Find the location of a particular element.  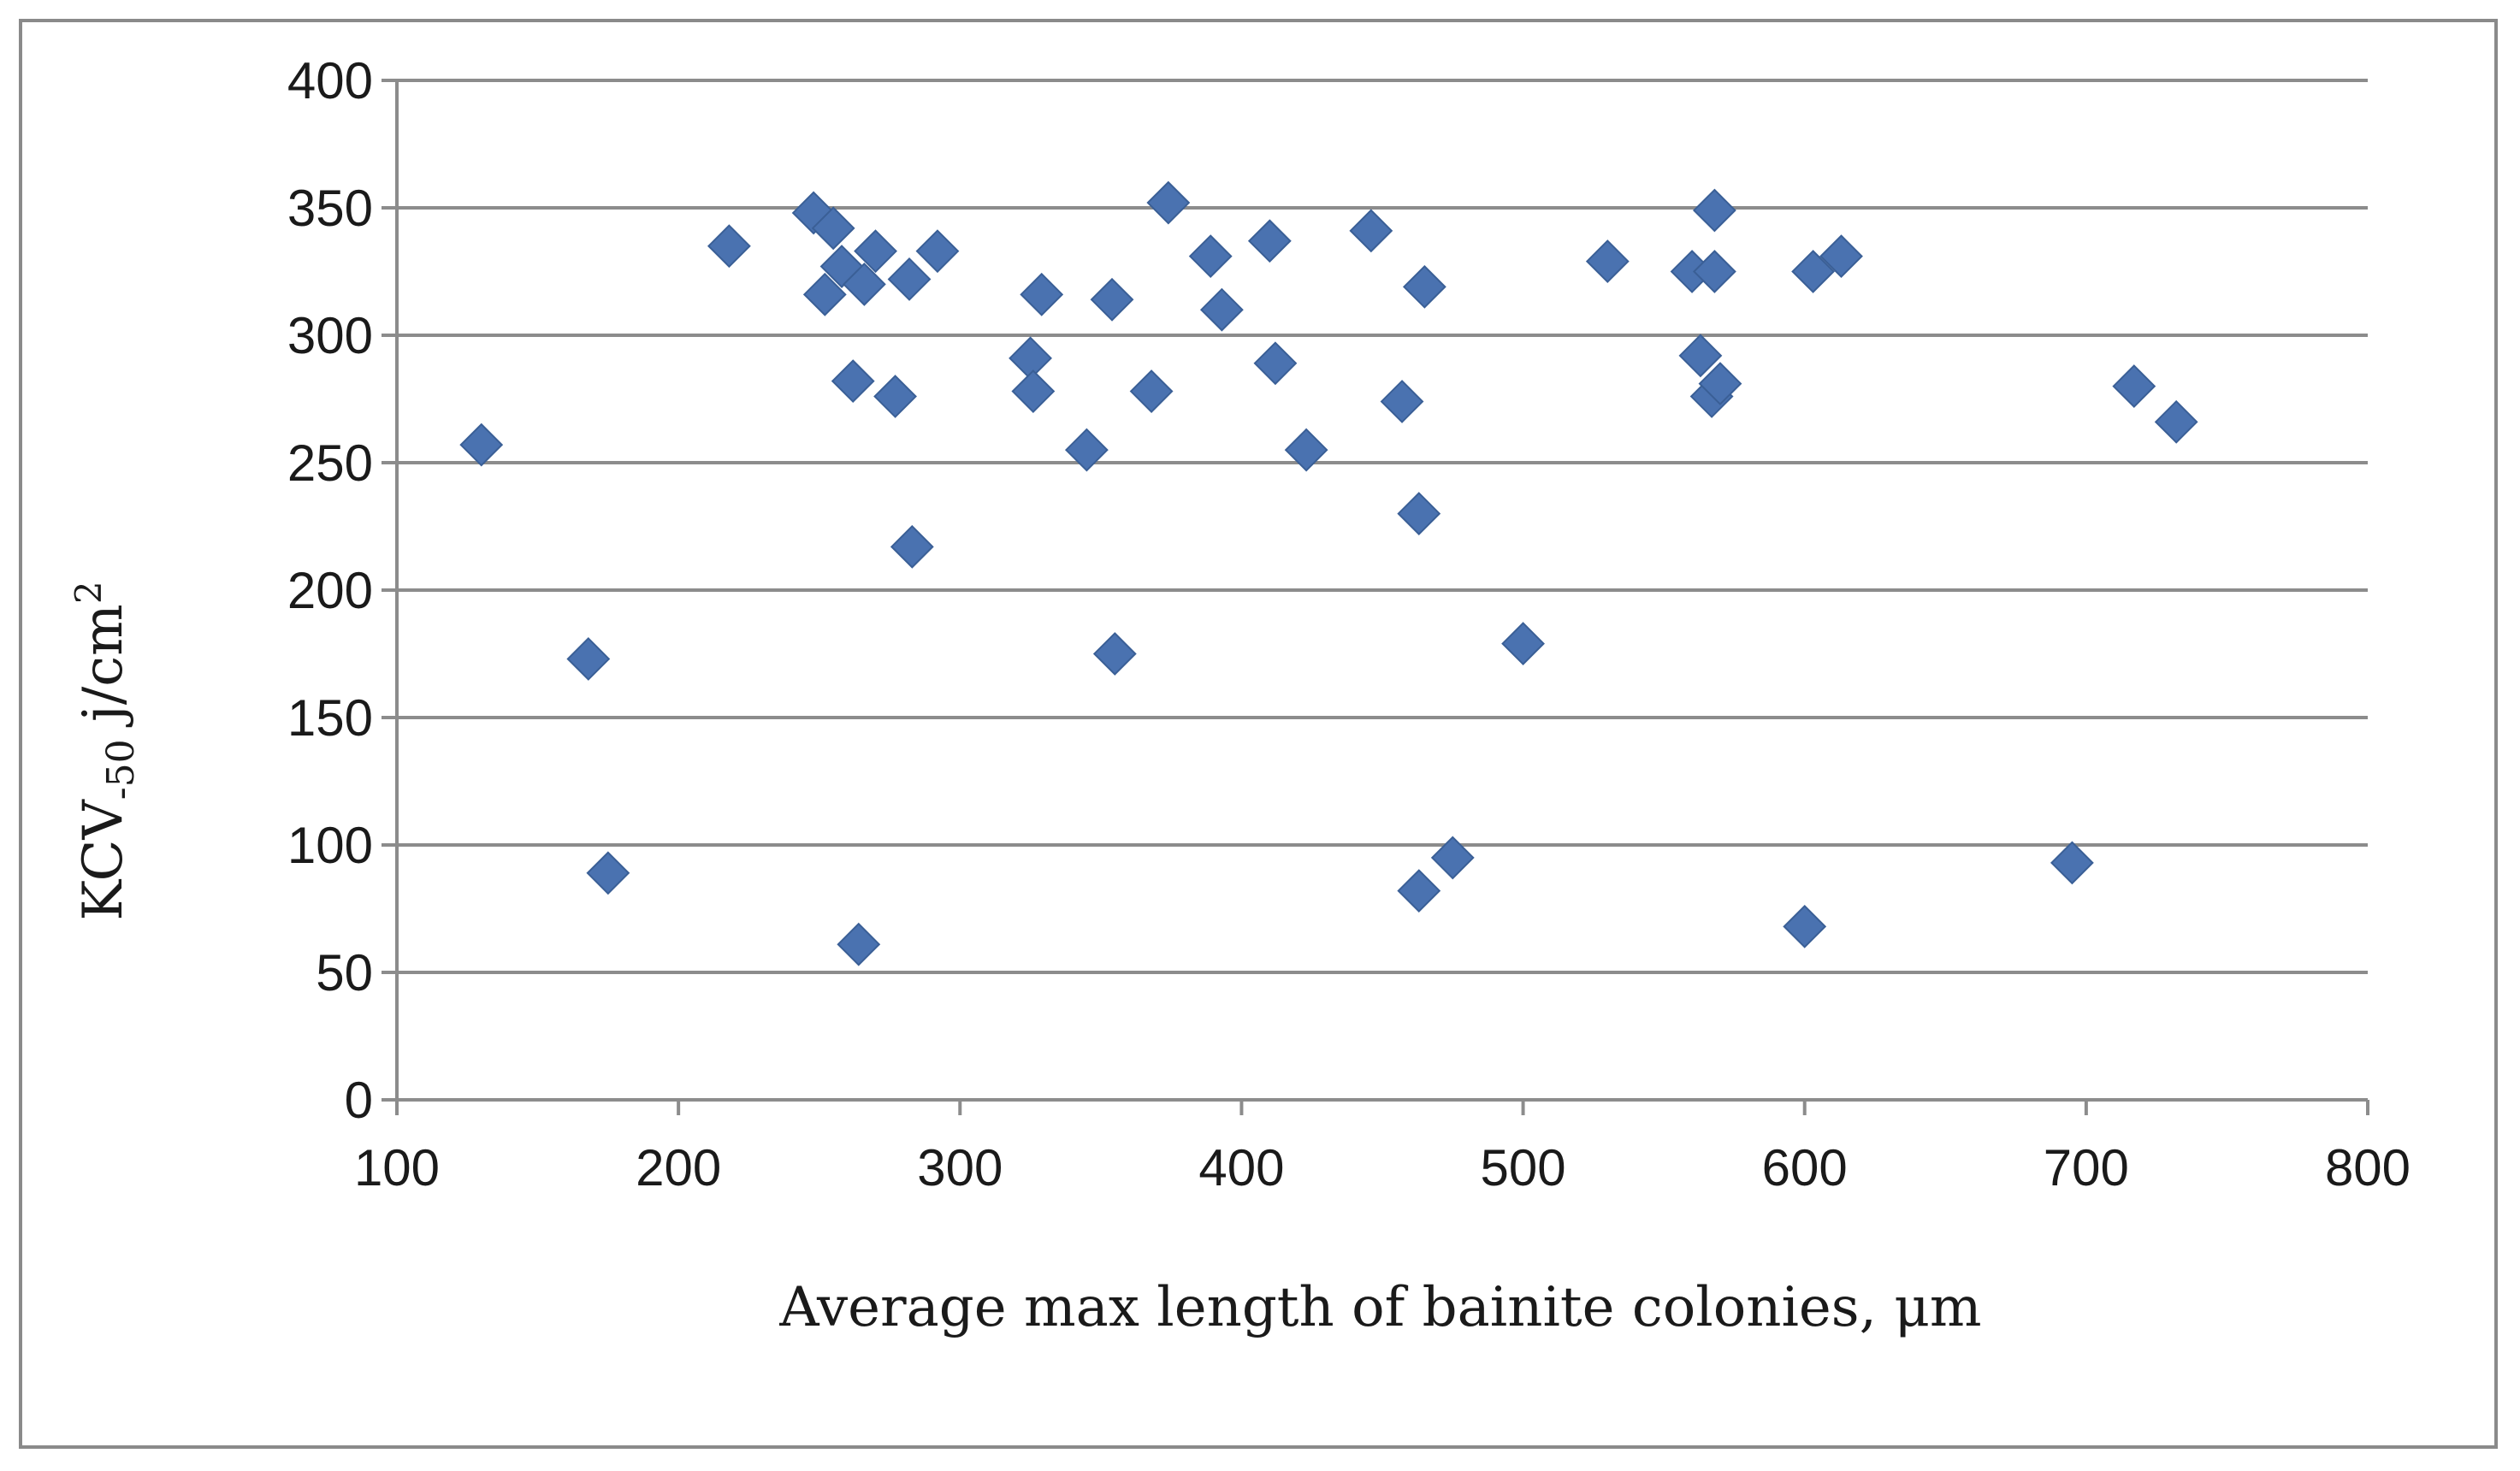

y-tick-label-350: 350 is located at coordinates (330, 208).